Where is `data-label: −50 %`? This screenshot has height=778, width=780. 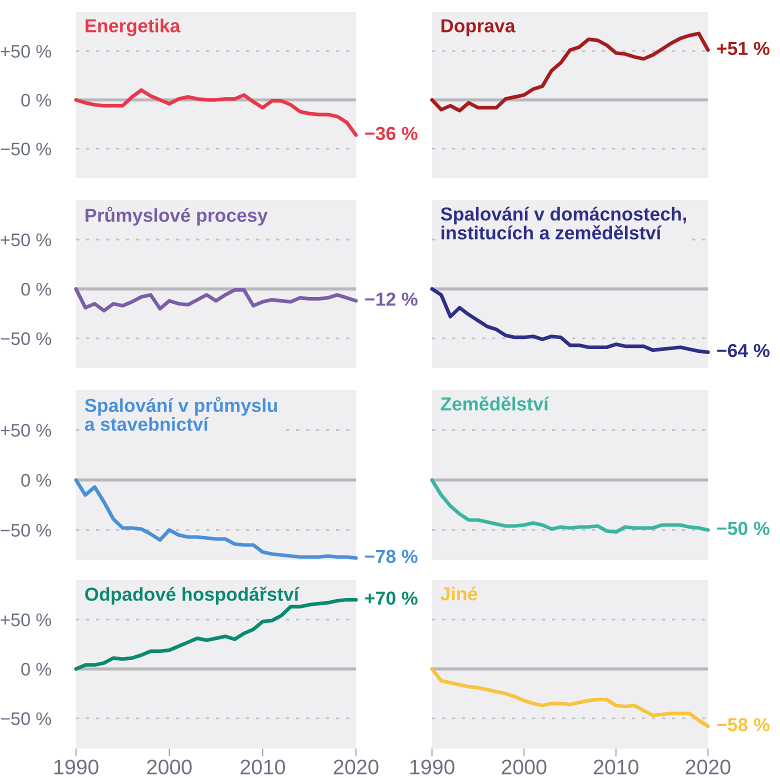
data-label: −50 % is located at coordinates (743, 529).